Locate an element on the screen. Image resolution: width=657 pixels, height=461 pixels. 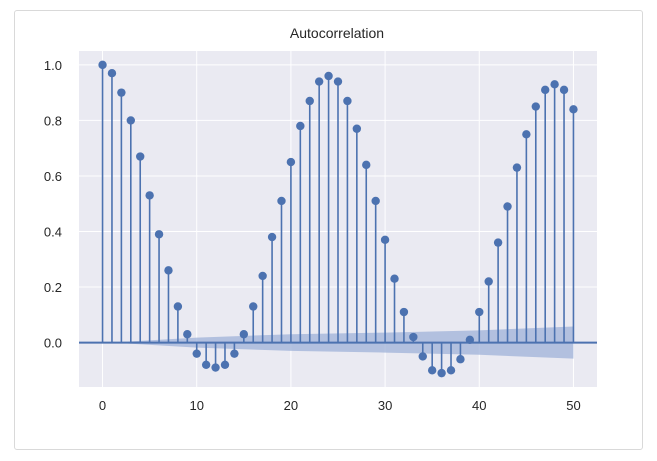
y-tick-label: 0.6 is located at coordinates (53, 176).